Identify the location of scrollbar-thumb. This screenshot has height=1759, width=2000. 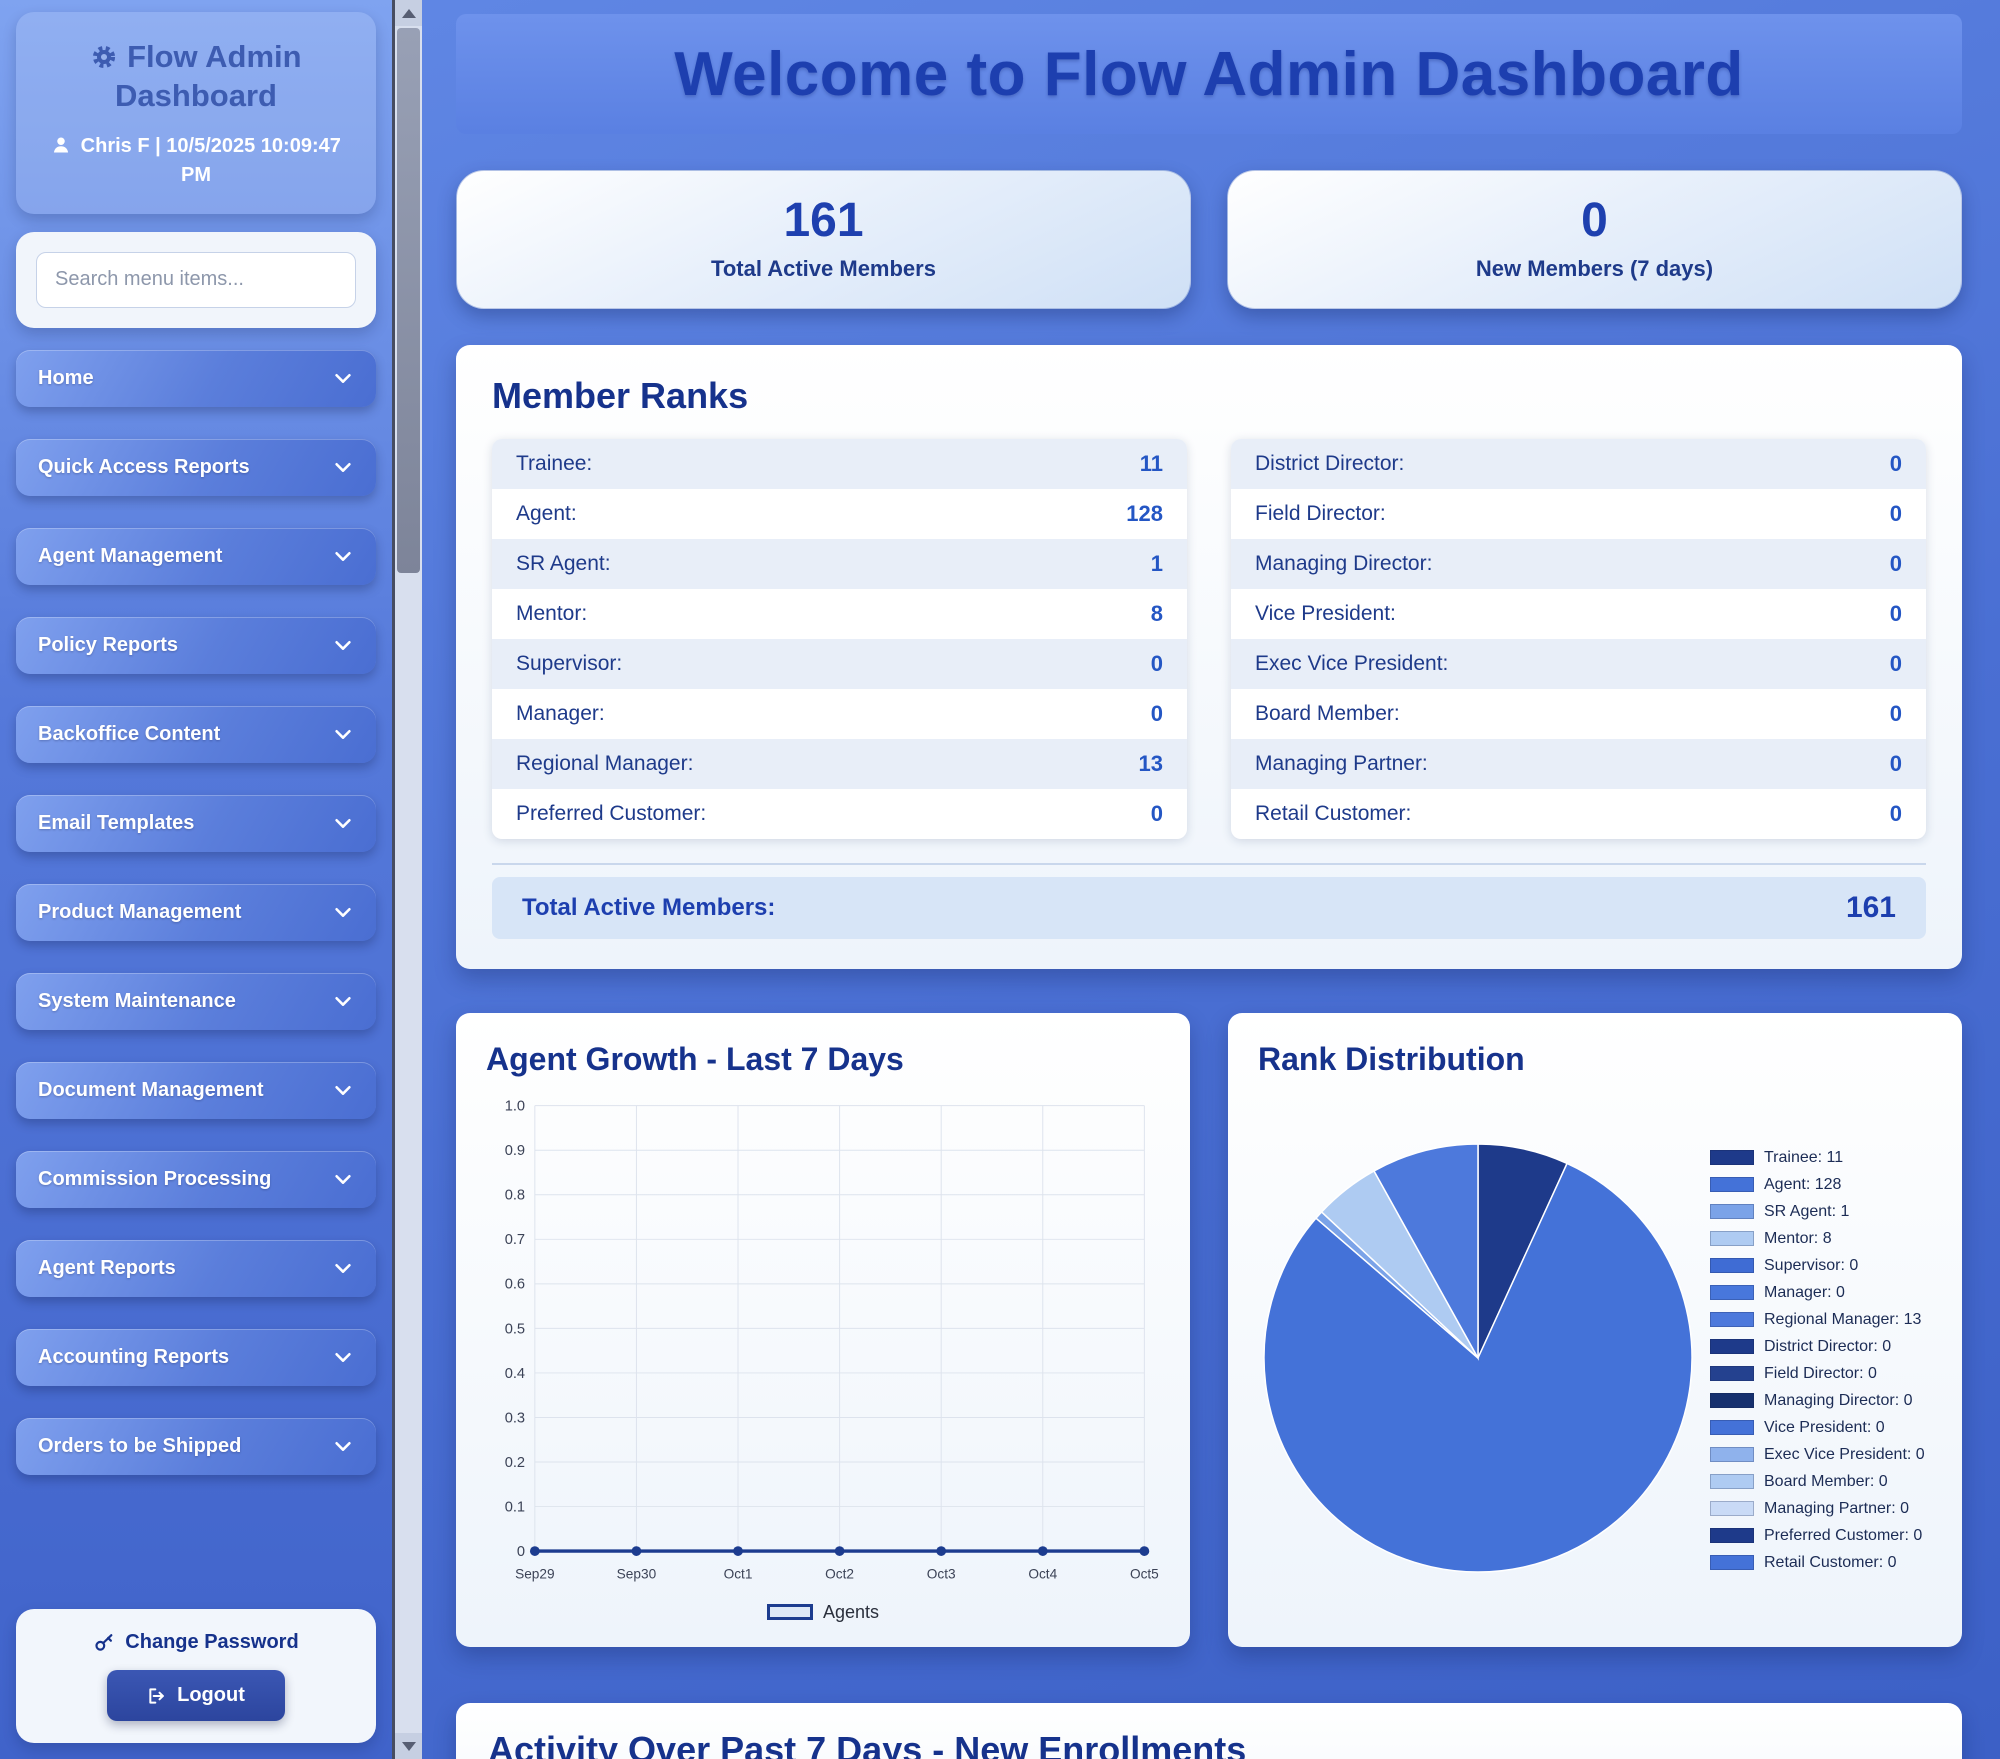
(408, 300).